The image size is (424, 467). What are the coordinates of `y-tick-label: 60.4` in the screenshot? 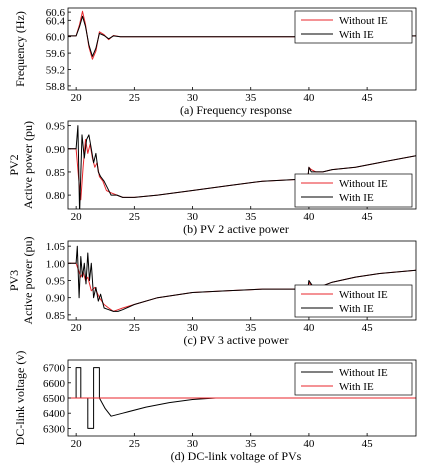 It's located at (56, 21).